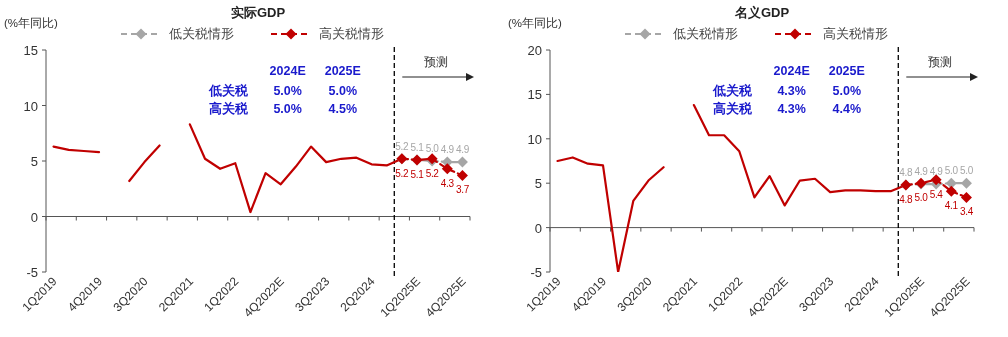  I want to click on data-label: 4.1, so click(951, 206).